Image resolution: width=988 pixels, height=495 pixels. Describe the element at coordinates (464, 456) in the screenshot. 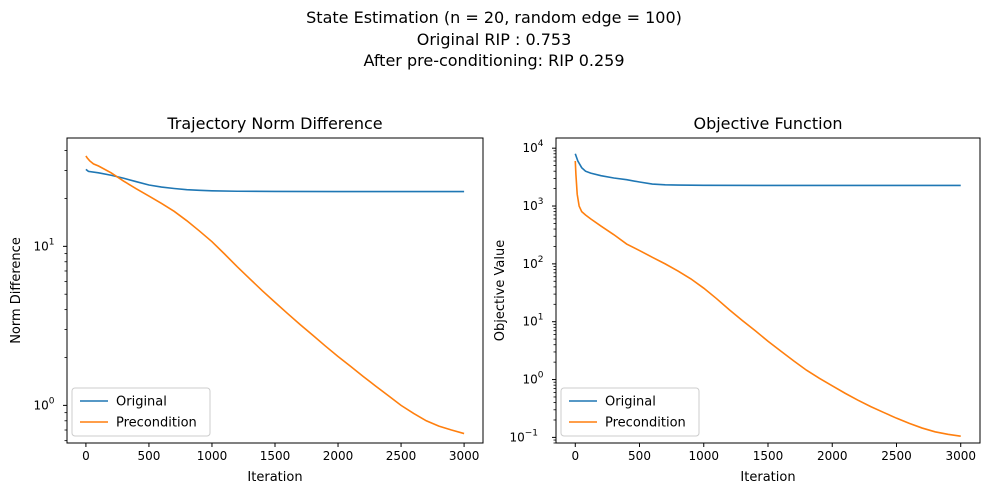

I see `left-xtick-label: 3000` at that location.